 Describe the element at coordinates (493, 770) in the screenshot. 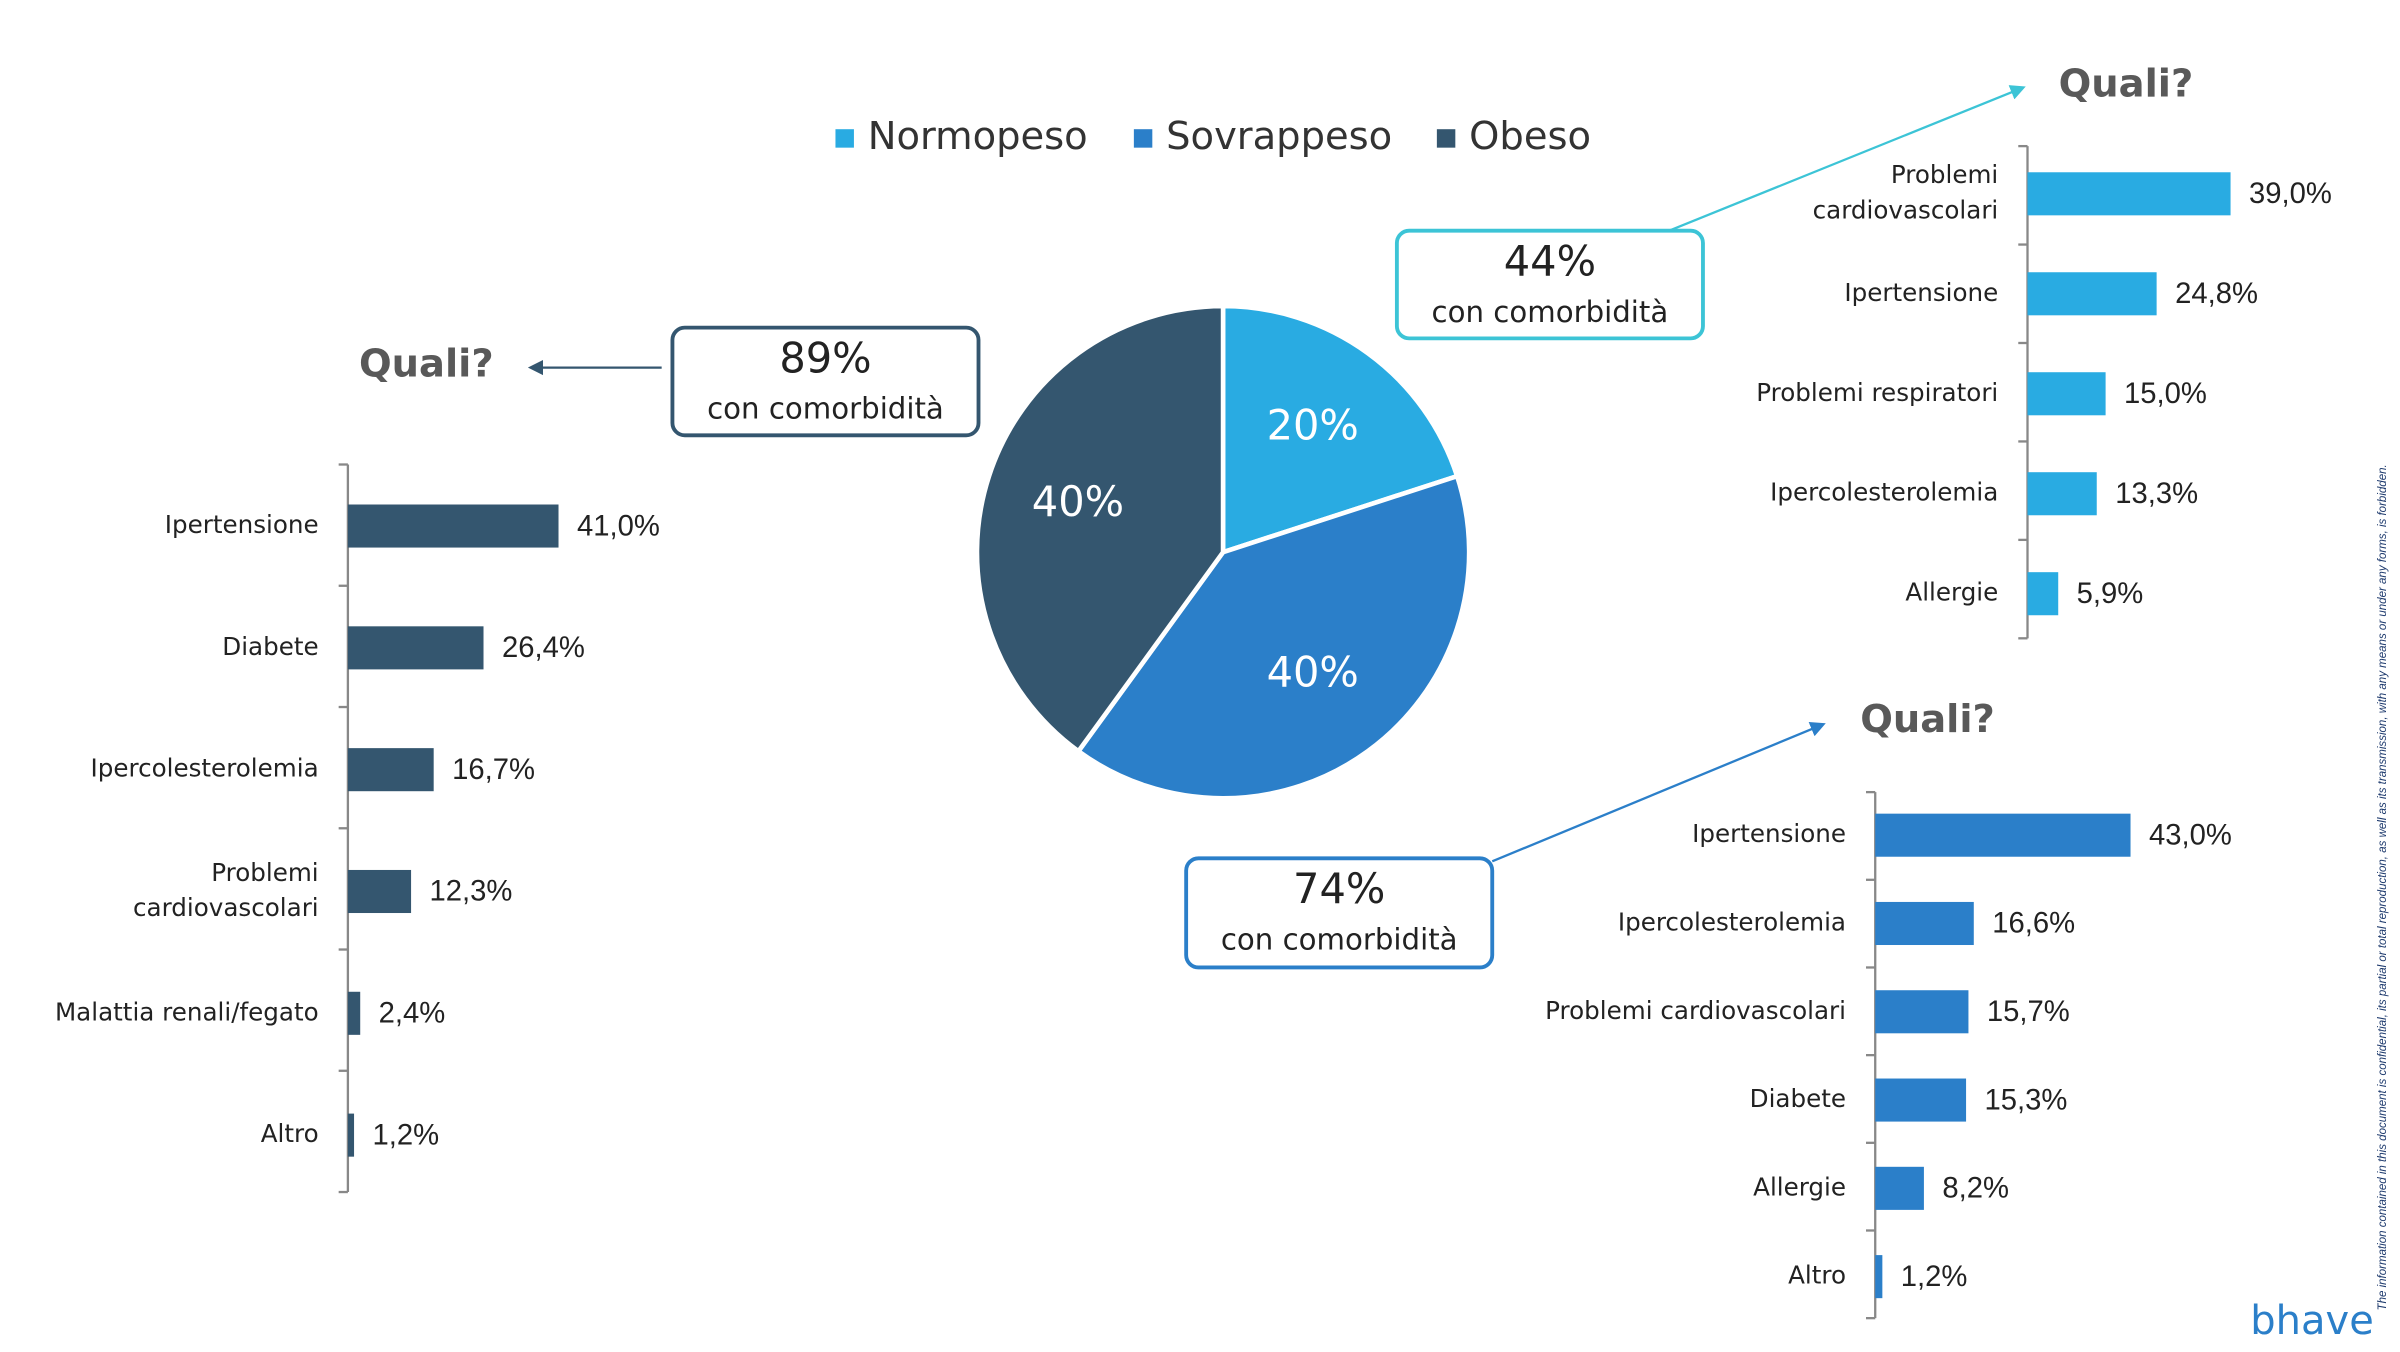

I see `bar-value: 16,7%` at that location.